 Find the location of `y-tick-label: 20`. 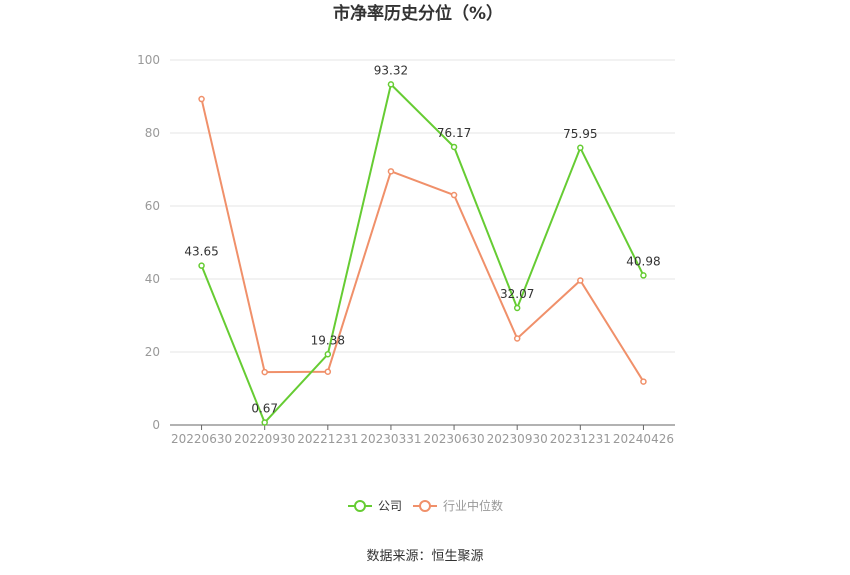

y-tick-label: 20 is located at coordinates (152, 352).